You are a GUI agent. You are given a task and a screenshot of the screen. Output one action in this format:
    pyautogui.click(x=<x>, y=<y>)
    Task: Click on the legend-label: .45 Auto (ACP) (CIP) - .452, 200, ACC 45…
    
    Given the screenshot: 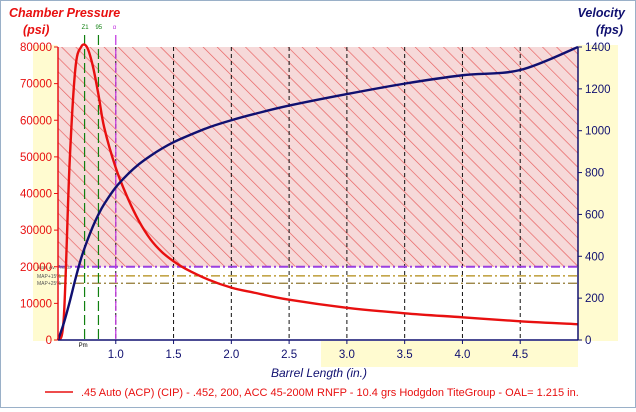 What is the action you would take?
    pyautogui.click(x=330, y=393)
    